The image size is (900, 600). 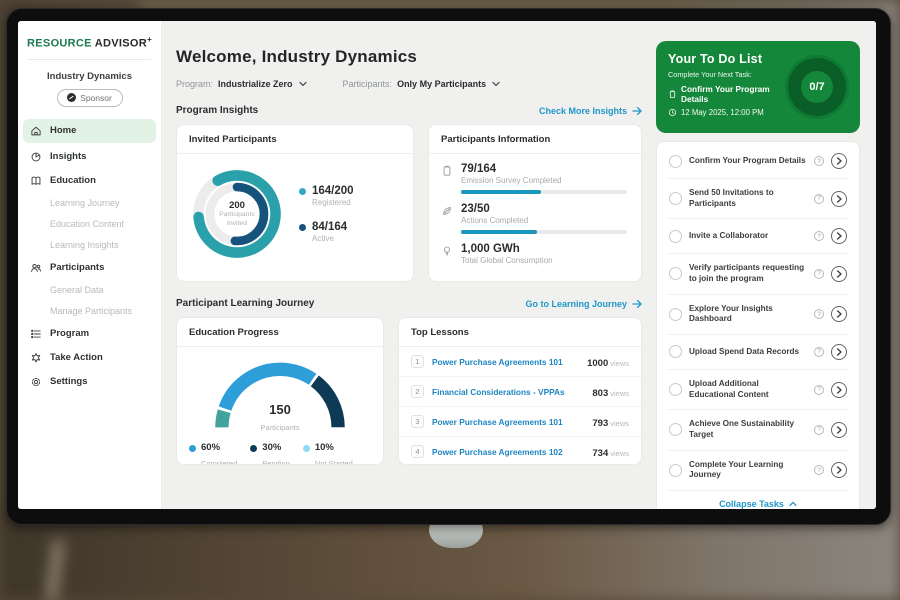 What do you see at coordinates (417, 361) in the screenshot?
I see `lesson-rank: 1` at bounding box center [417, 361].